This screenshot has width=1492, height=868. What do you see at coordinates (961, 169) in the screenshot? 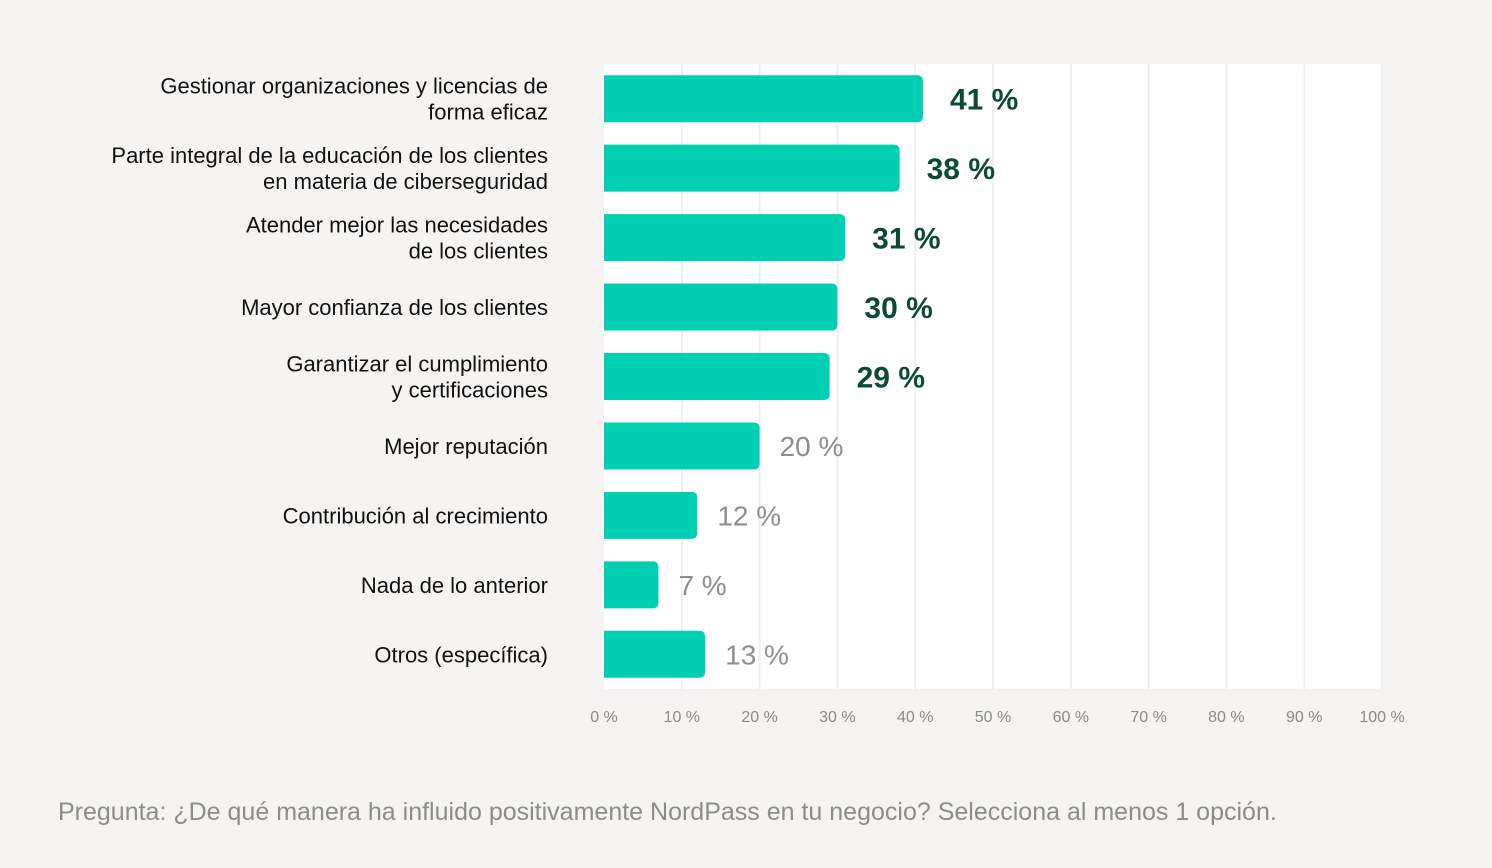
I see `bar-value-label: 38 %` at bounding box center [961, 169].